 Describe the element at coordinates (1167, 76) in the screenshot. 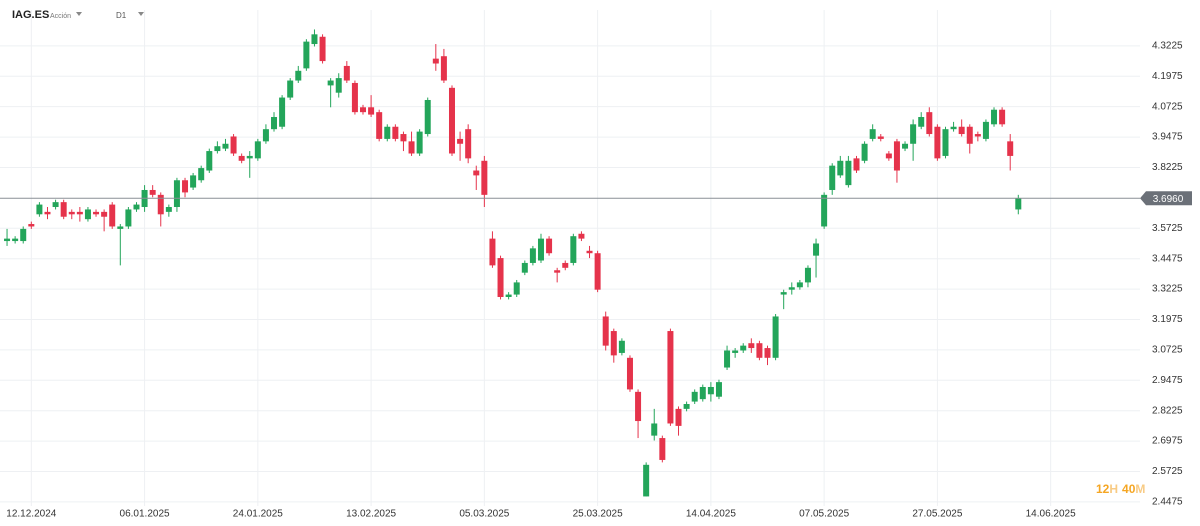

I see `y-tick-label: 4.1975` at that location.